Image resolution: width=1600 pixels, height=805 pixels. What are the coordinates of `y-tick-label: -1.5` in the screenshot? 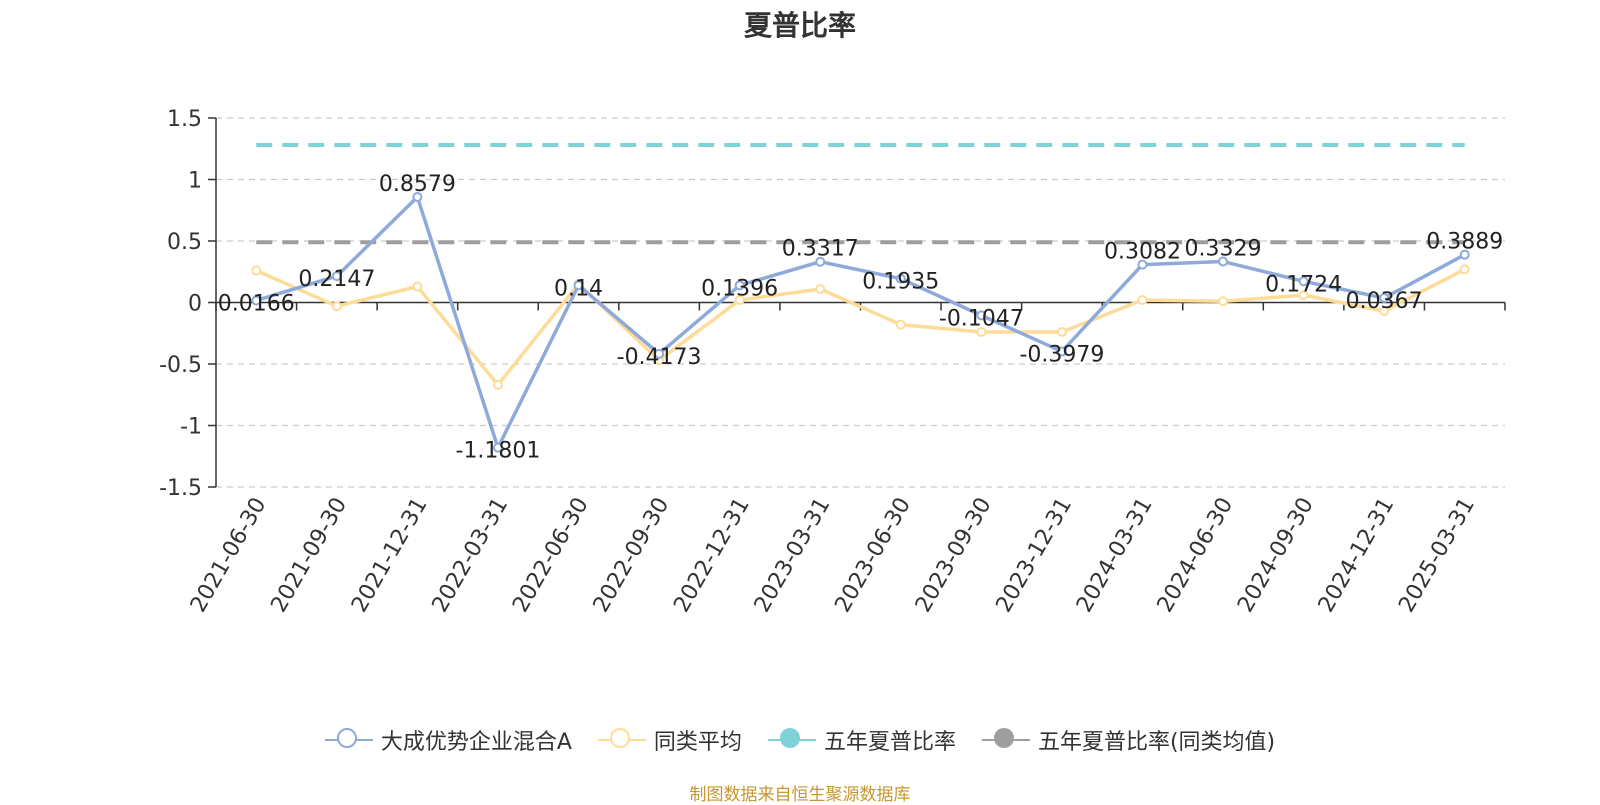 It's located at (180, 488).